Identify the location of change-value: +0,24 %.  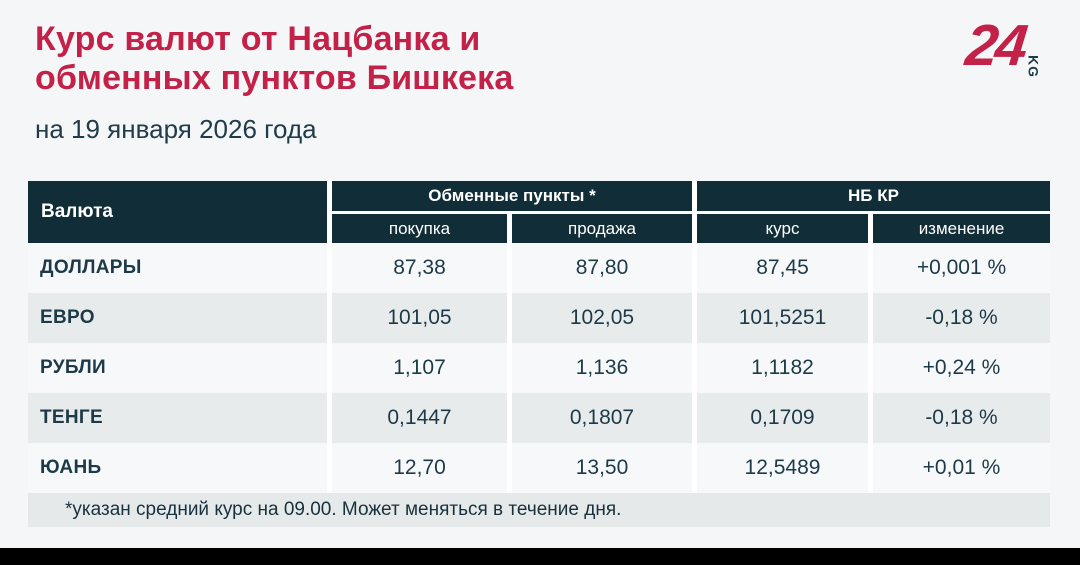
(961, 368).